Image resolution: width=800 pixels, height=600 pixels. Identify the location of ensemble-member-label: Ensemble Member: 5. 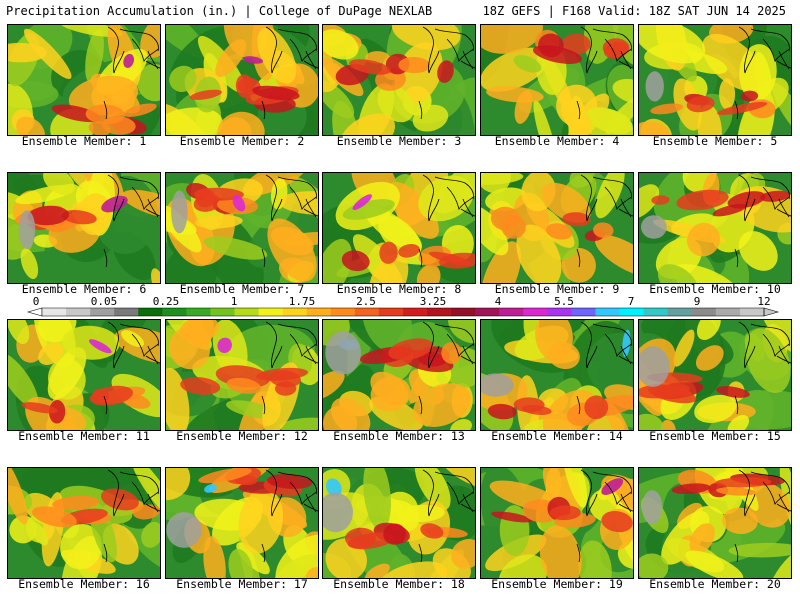
(715, 141).